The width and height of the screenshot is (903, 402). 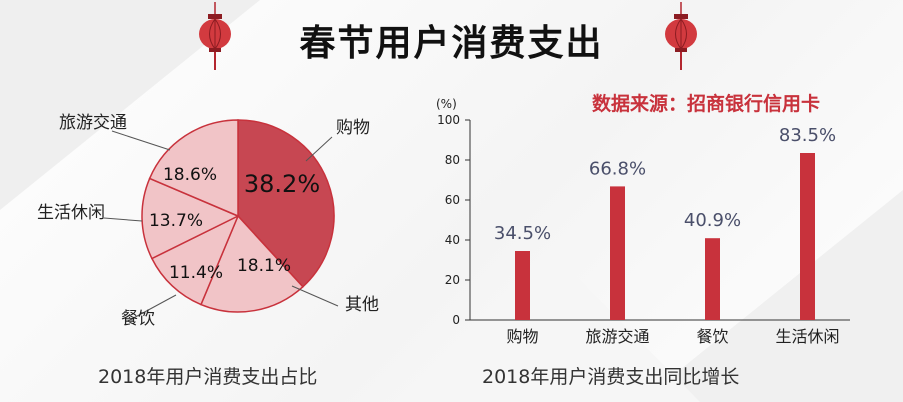 What do you see at coordinates (452, 160) in the screenshot?
I see `y-tick-label: 80` at bounding box center [452, 160].